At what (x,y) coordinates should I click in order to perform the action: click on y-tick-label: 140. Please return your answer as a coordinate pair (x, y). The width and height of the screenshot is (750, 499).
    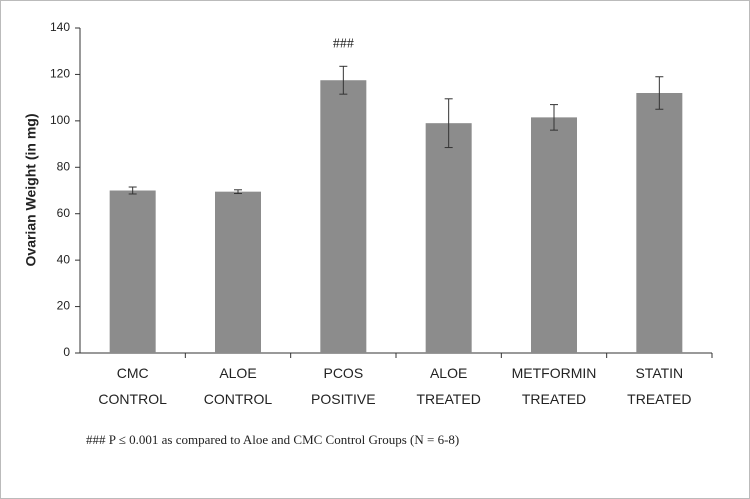
    Looking at the image, I should click on (60, 27).